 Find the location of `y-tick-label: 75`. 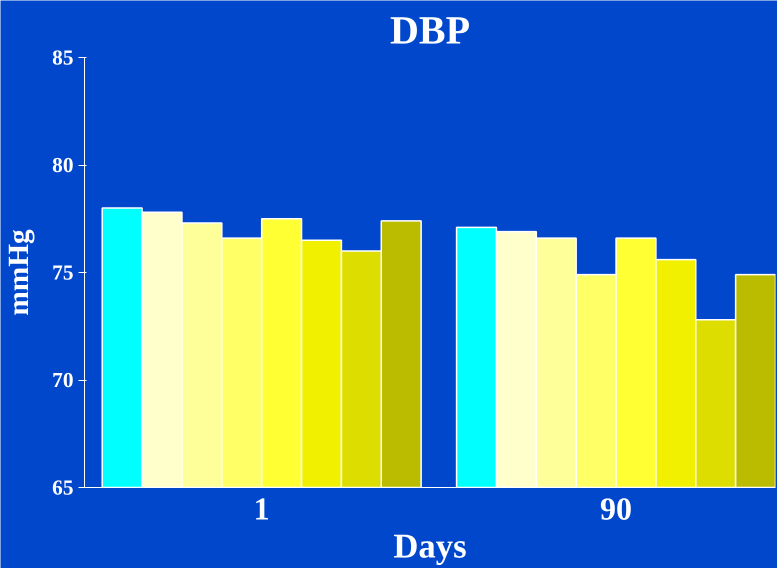

y-tick-label: 75 is located at coordinates (63, 272).